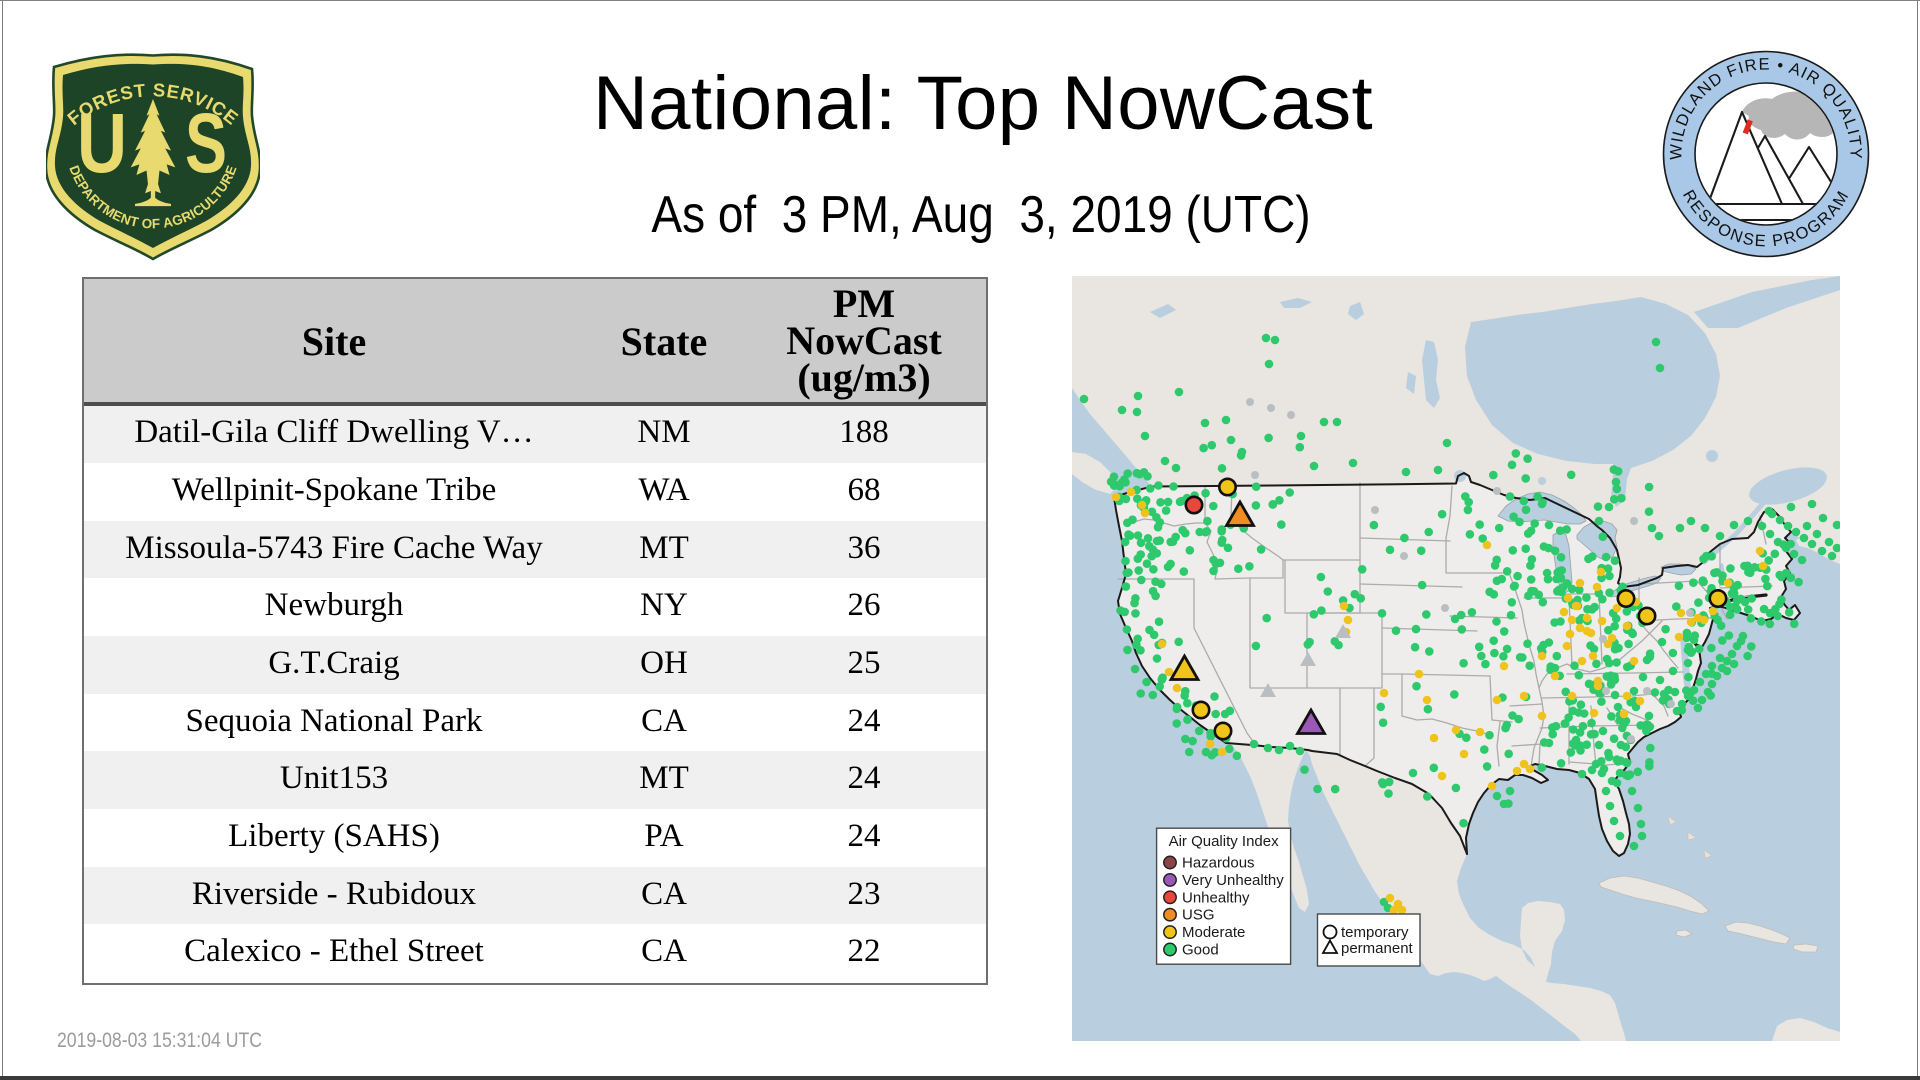 The height and width of the screenshot is (1080, 1920). I want to click on svg-text: Very Unhealthy, so click(1233, 880).